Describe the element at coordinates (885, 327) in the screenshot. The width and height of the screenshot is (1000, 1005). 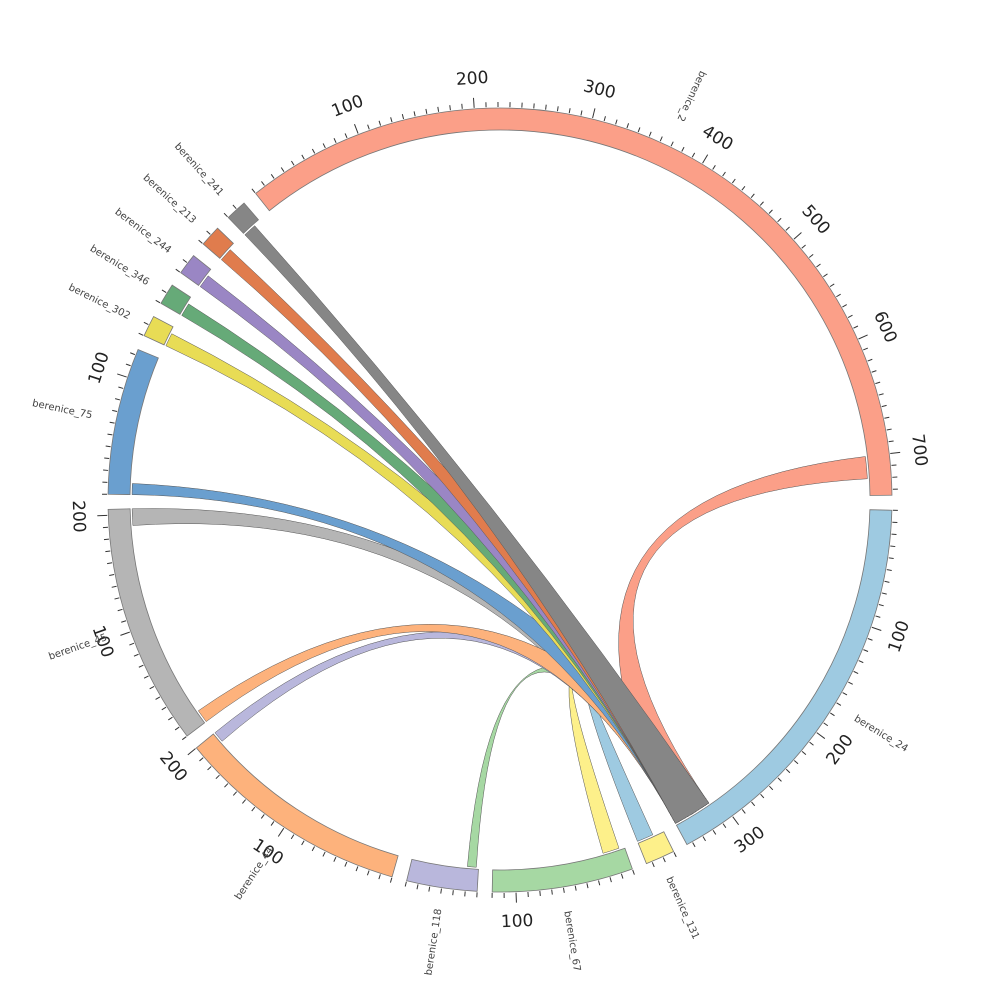
I see `tick-label: 600` at that location.